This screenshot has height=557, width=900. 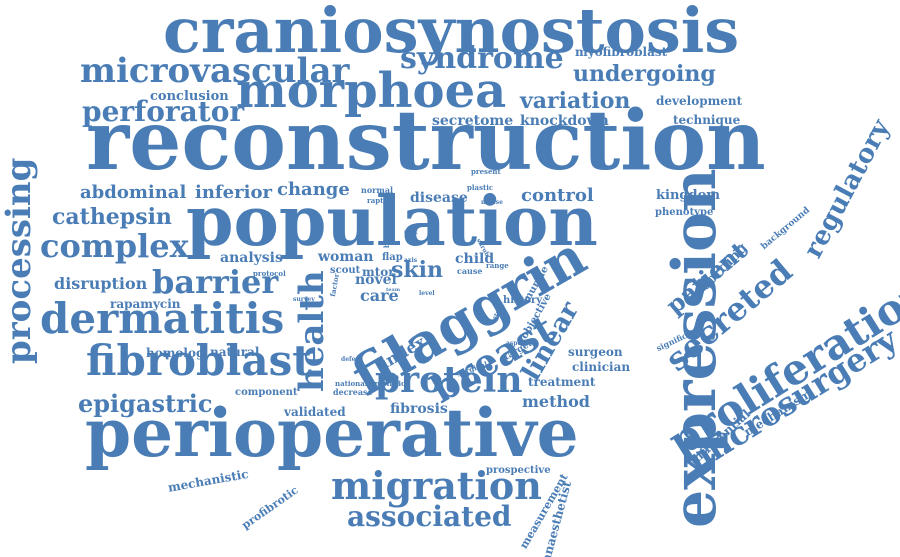 What do you see at coordinates (556, 401) in the screenshot?
I see `word: method` at bounding box center [556, 401].